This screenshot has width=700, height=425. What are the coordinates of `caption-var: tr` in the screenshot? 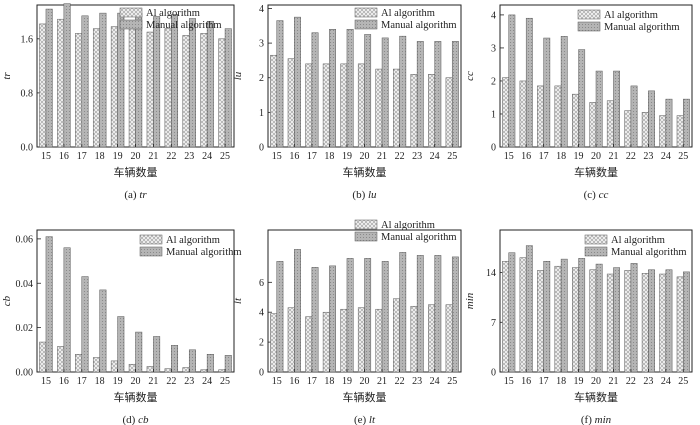 It's located at (143, 195).